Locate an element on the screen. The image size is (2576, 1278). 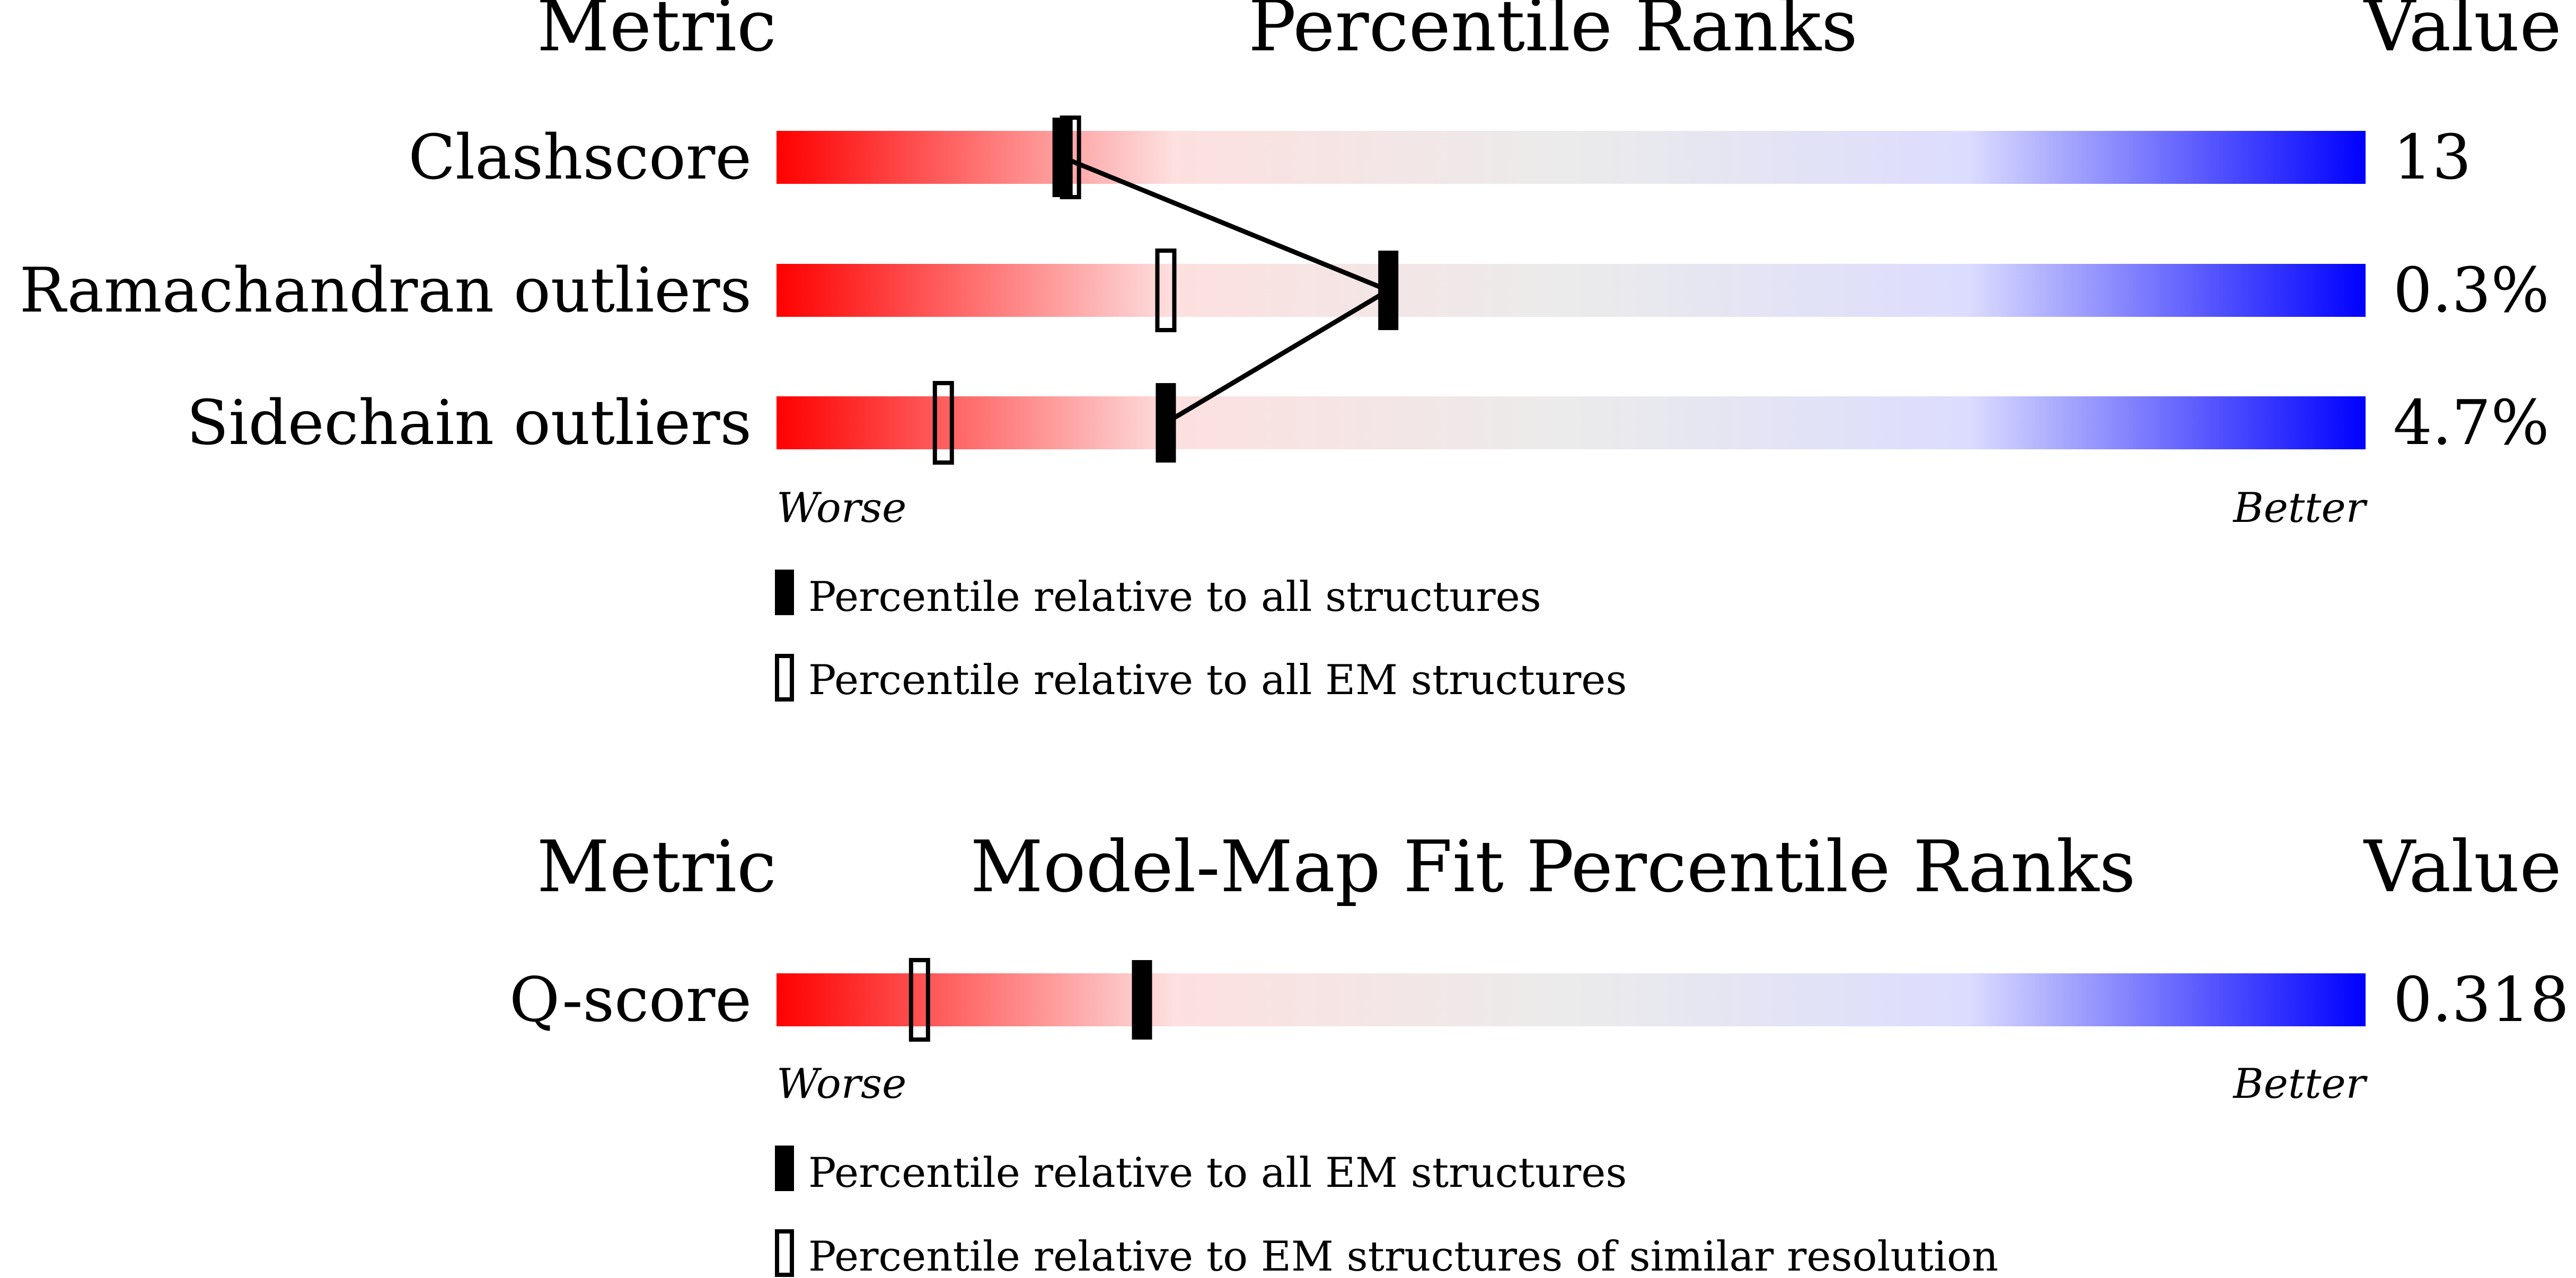
metric-value: 13 is located at coordinates (2432, 157).